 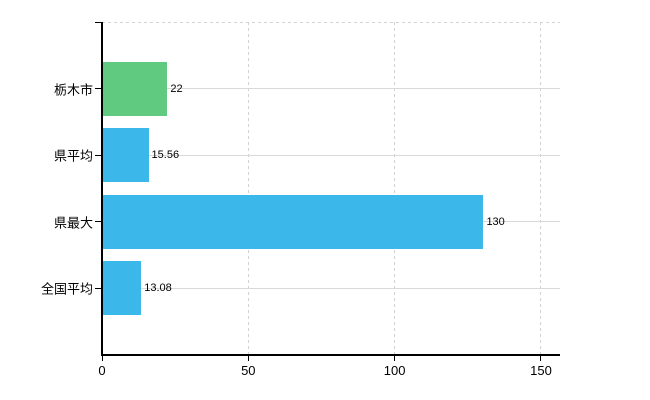 What do you see at coordinates (66, 289) in the screenshot?
I see `category-label-4: 全国平均` at bounding box center [66, 289].